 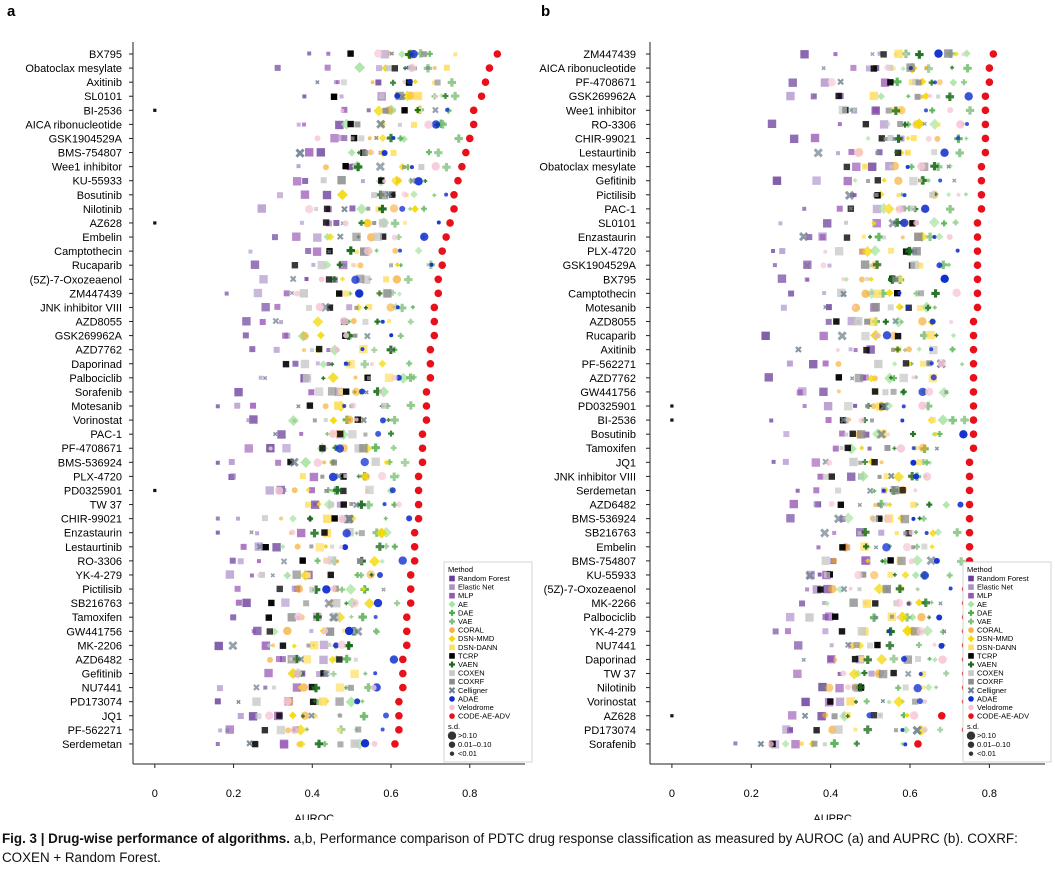 I want to click on drug-label: BMS-754807, so click(x=90, y=154).